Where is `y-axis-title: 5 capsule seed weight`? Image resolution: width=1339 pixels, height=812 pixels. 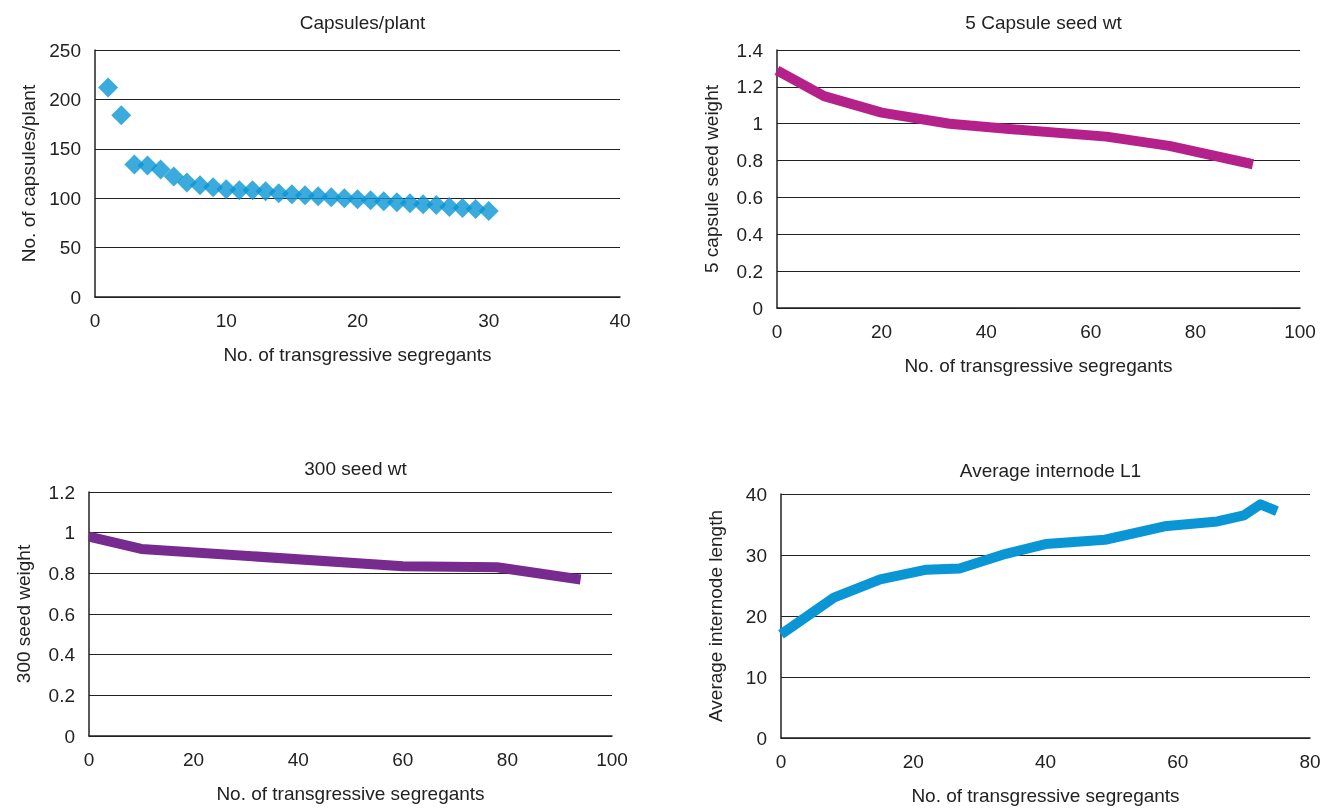 y-axis-title: 5 capsule seed weight is located at coordinates (711, 179).